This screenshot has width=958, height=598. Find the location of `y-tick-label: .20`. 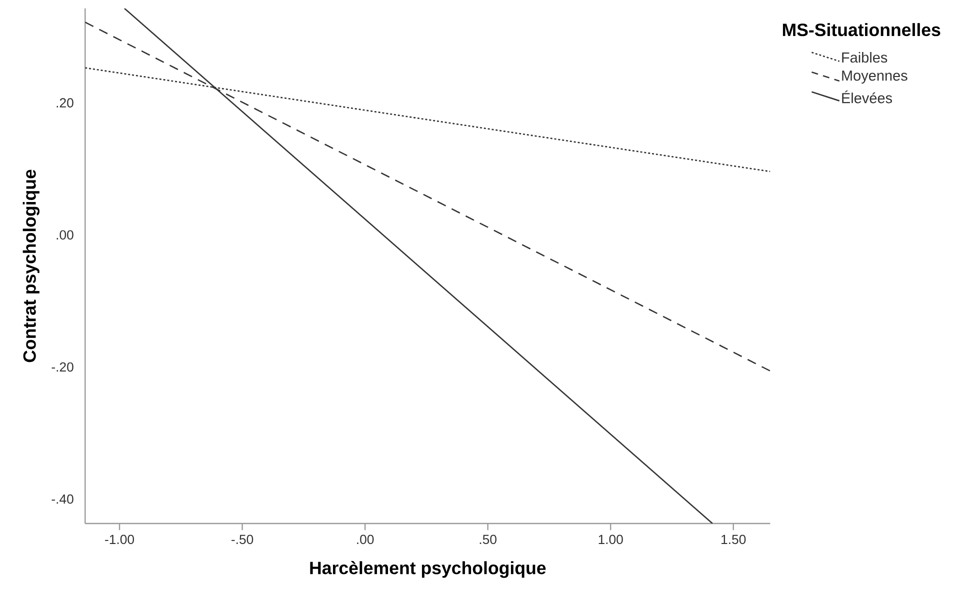

y-tick-label: .20 is located at coordinates (65, 103).